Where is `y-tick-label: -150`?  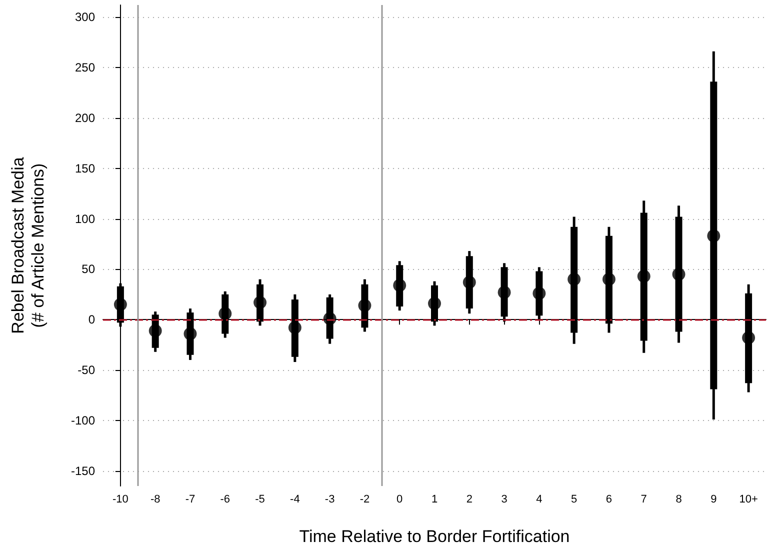
y-tick-label: -150 is located at coordinates (83, 471).